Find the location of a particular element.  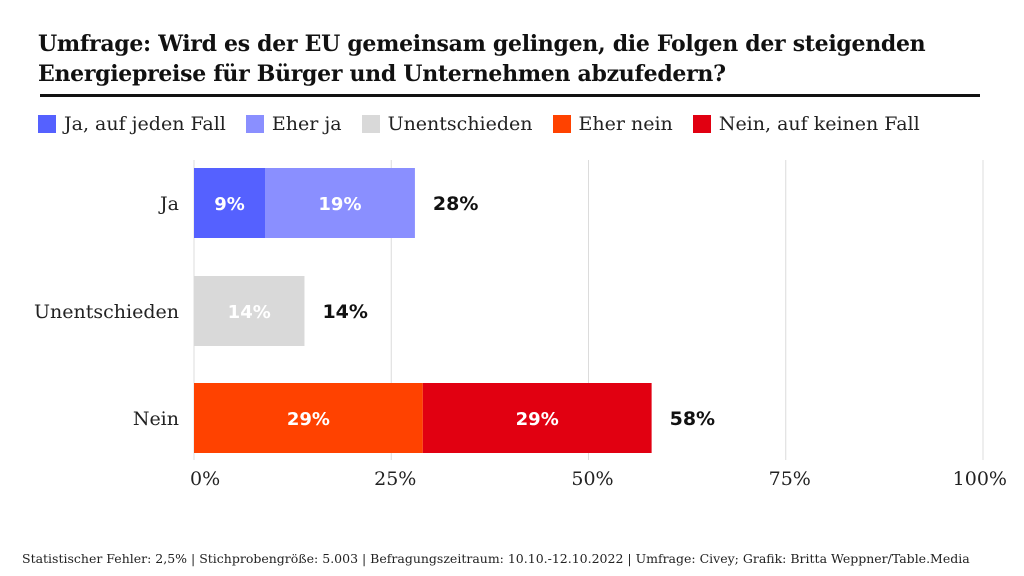

legend-item-eher-ja: Eher ja is located at coordinates (293, 124).